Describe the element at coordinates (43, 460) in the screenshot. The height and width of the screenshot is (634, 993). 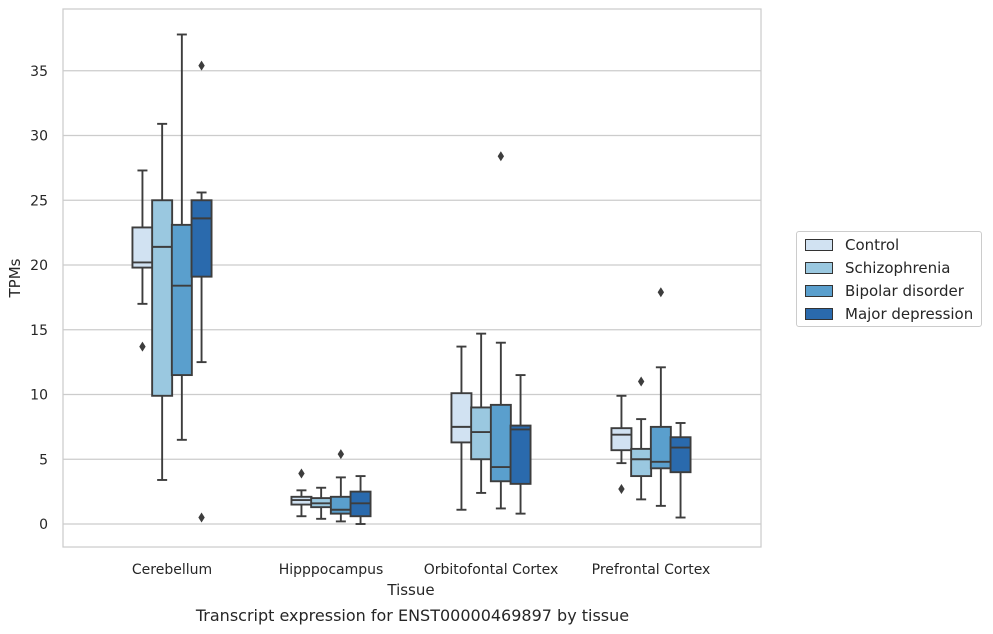
I see `y-tick-label-5: 5` at that location.